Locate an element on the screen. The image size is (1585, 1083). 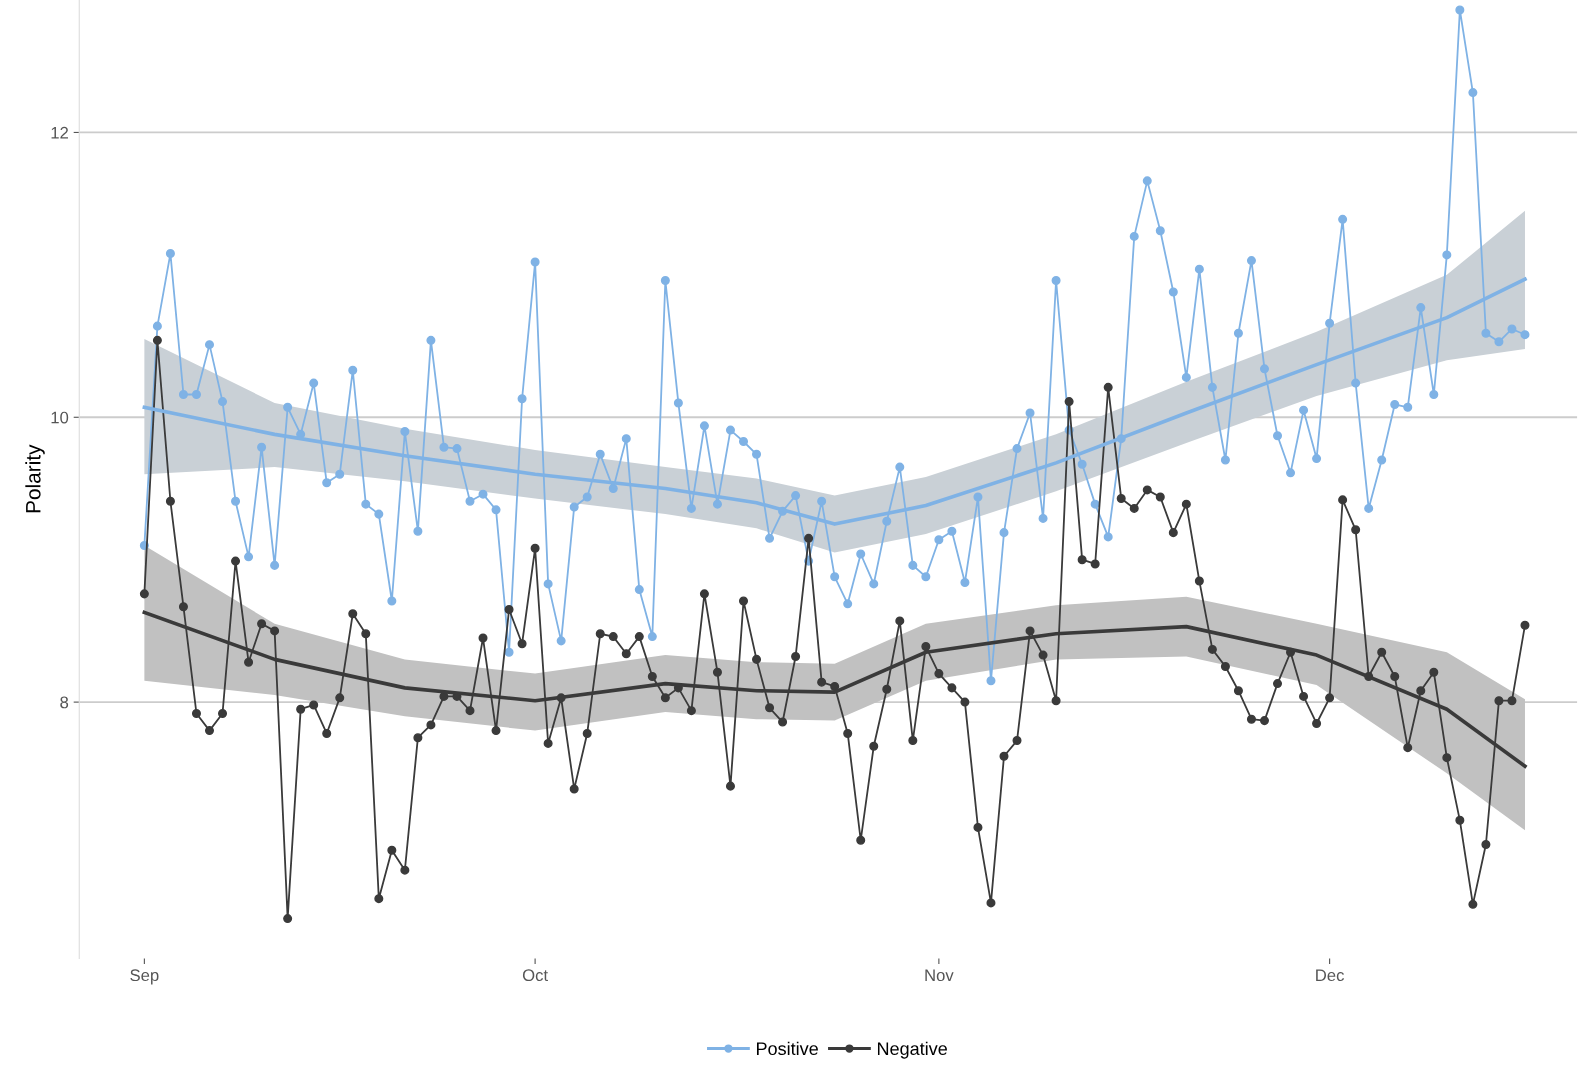
y-tick-label: 12 is located at coordinates (59, 132).